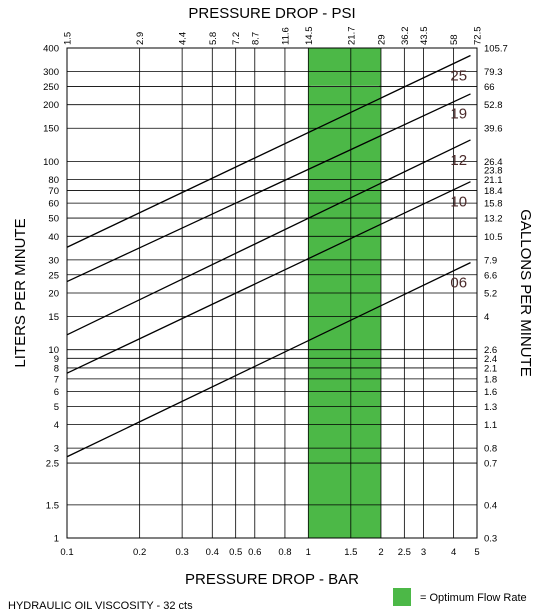 Image resolution: width=545 pixels, height=613 pixels. Describe the element at coordinates (100, 606) in the screenshot. I see `footnote: HYDRAULIC OIL VISCOSITY - 32 cts` at that location.